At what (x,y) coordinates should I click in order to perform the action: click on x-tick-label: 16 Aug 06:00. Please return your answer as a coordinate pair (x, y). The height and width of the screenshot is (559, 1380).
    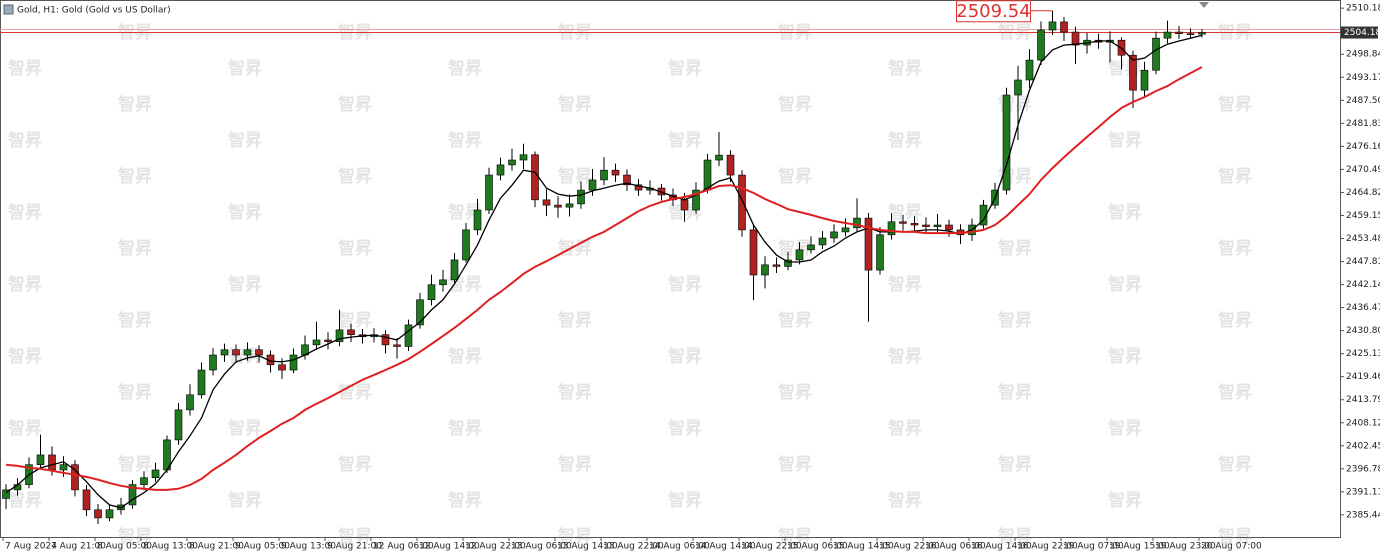
    Looking at the image, I should click on (955, 547).